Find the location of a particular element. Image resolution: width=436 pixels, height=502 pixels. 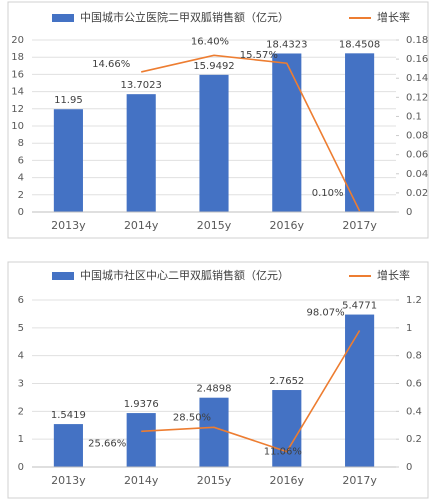

line-value-label: 0.10% is located at coordinates (328, 193).